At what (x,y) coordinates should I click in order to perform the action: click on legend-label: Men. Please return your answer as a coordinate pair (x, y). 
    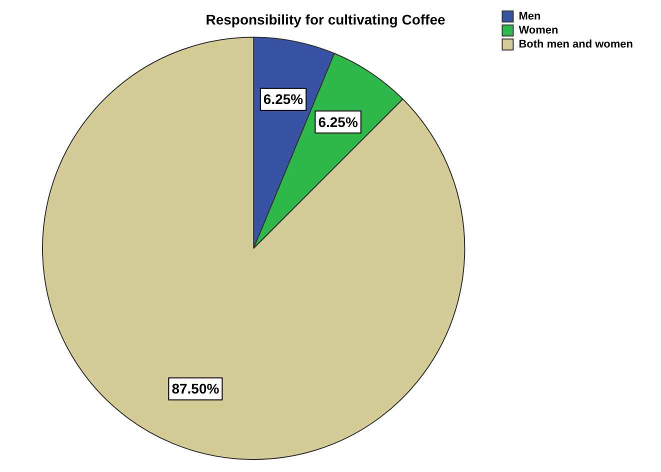
    Looking at the image, I should click on (529, 16).